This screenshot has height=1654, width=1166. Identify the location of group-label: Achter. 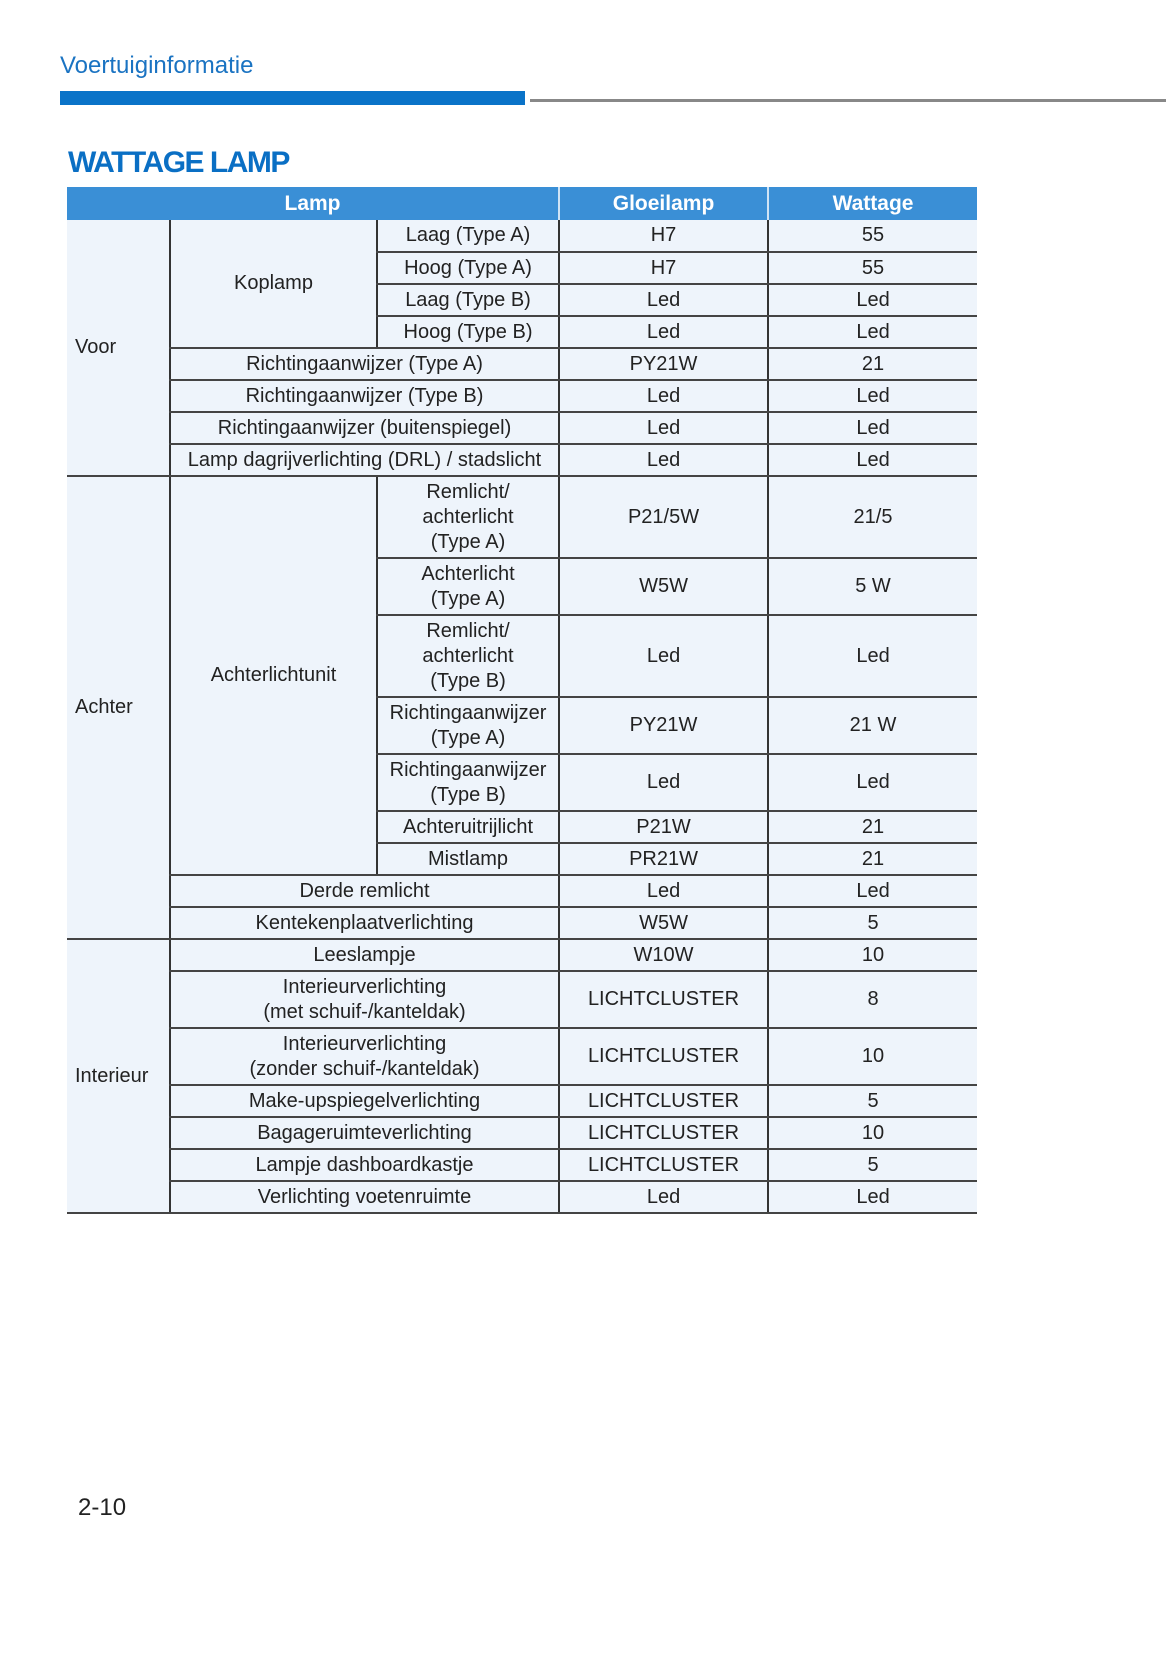
(118, 708).